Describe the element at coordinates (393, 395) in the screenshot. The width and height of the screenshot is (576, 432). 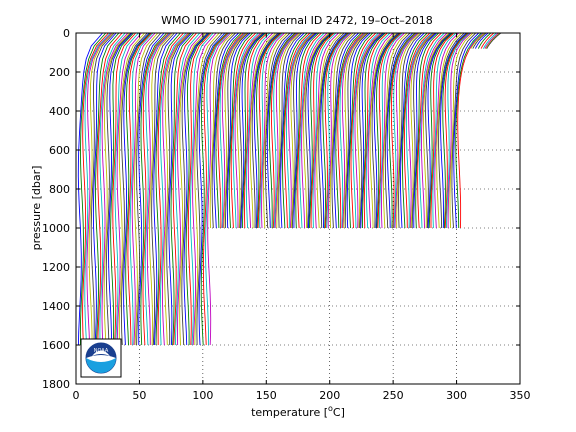
I see `x-tick-label: 250` at that location.